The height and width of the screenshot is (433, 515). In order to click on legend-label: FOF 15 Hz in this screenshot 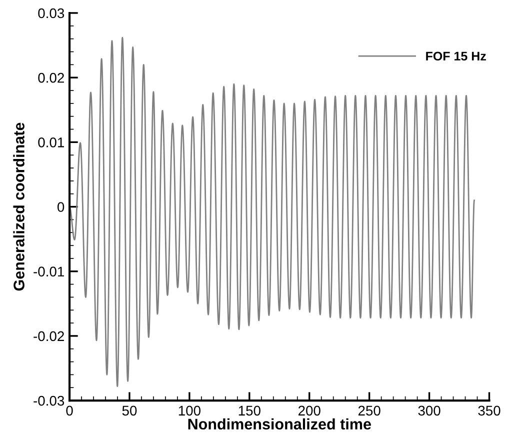, I will do `click(456, 56)`.